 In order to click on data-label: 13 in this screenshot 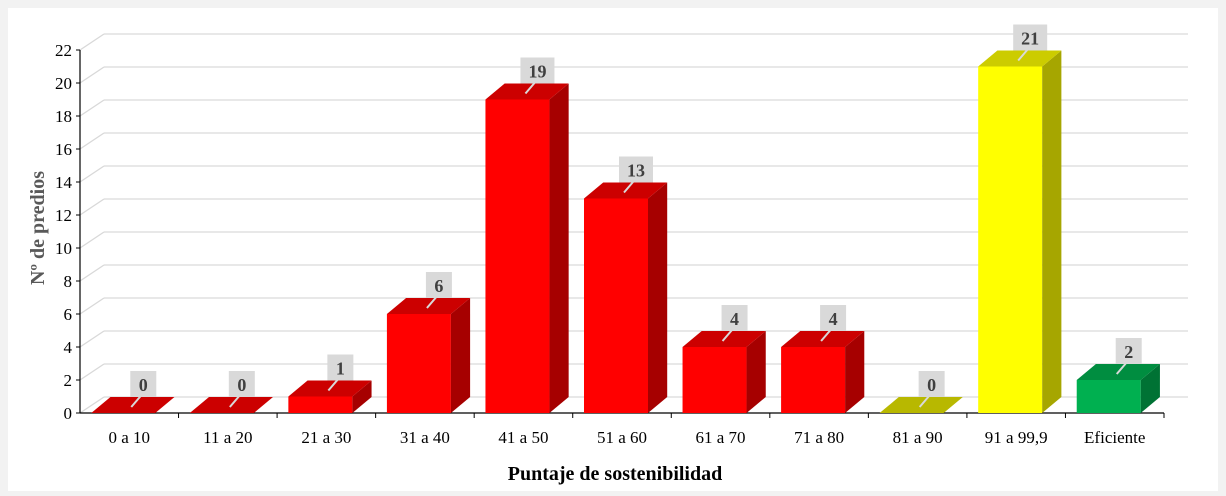, I will do `click(636, 175)`.